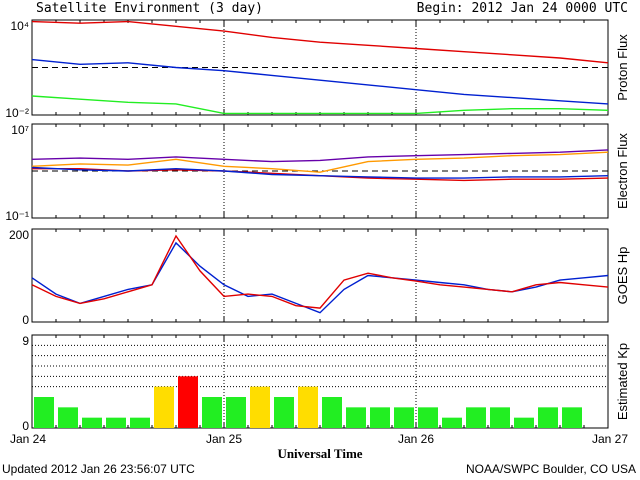 Image resolution: width=640 pixels, height=480 pixels. I want to click on panel-ylabel: Estimated Kp, so click(622, 381).